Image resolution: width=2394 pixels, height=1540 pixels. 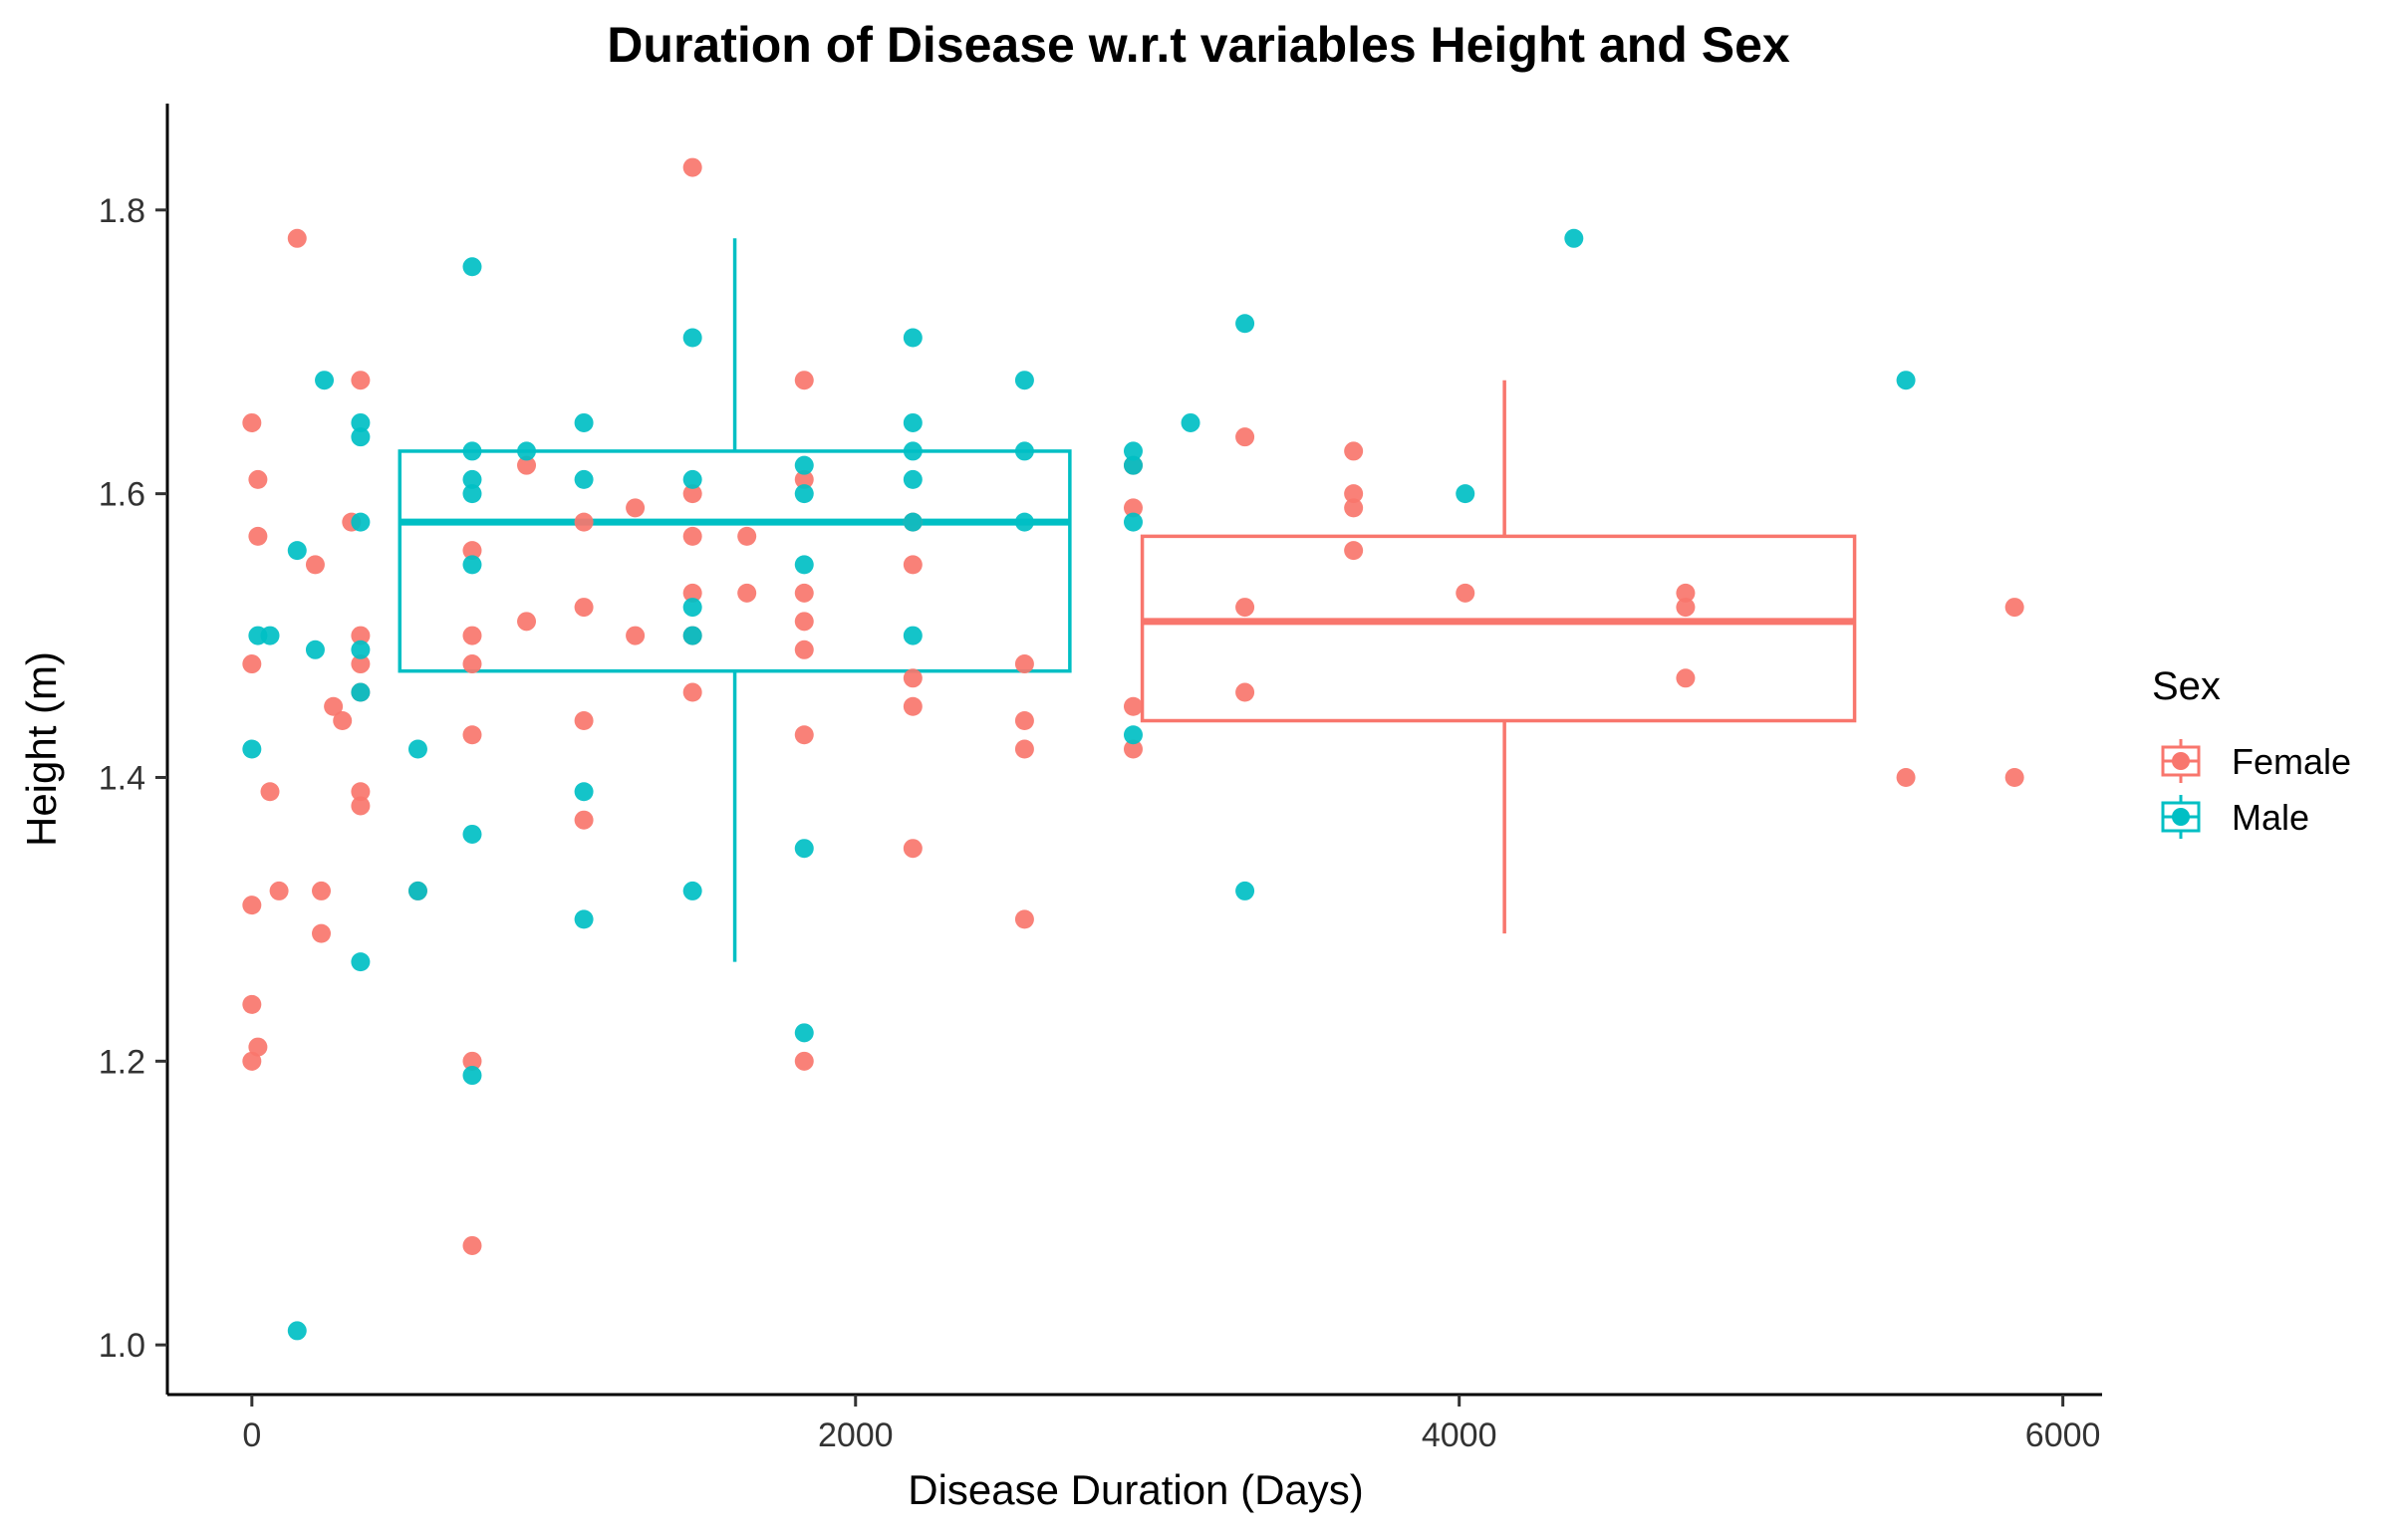 I want to click on legend: Sex Female Male, so click(x=2251, y=751).